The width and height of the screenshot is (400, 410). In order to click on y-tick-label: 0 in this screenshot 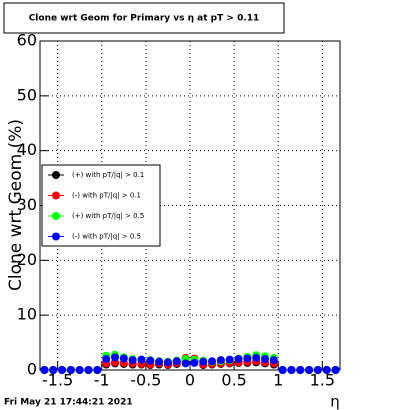, I will do `click(32, 369)`.